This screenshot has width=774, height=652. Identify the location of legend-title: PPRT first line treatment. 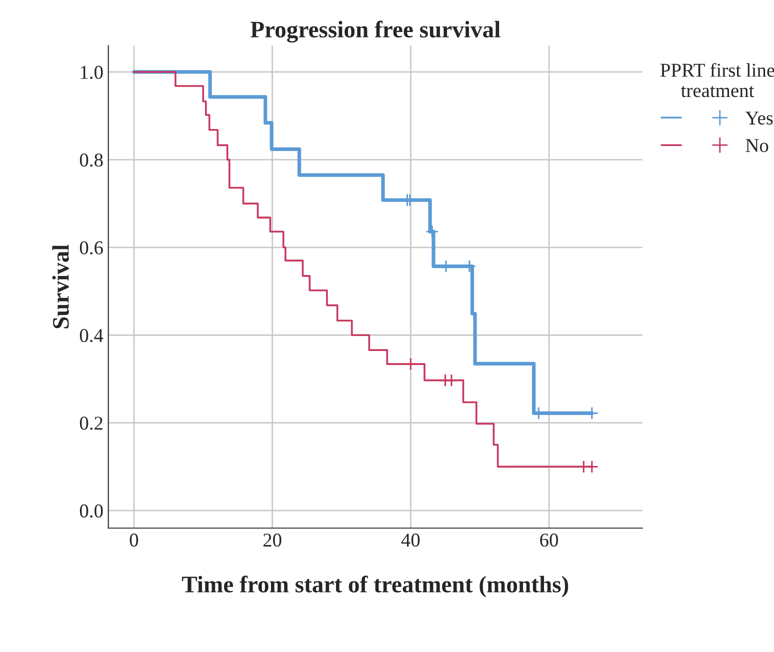
(717, 80).